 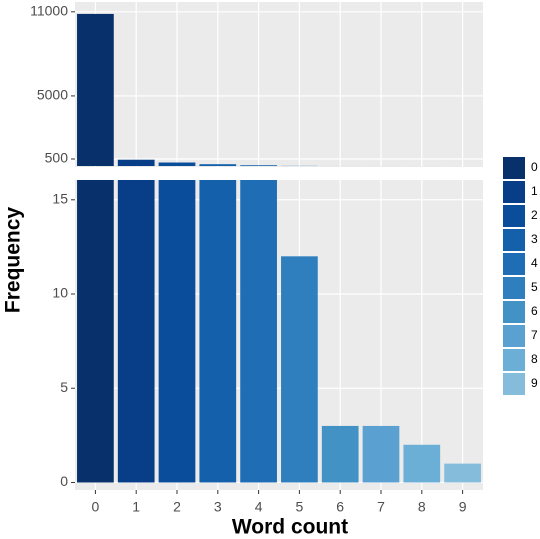 What do you see at coordinates (57, 158) in the screenshot?
I see `y-tick-label: 500` at bounding box center [57, 158].